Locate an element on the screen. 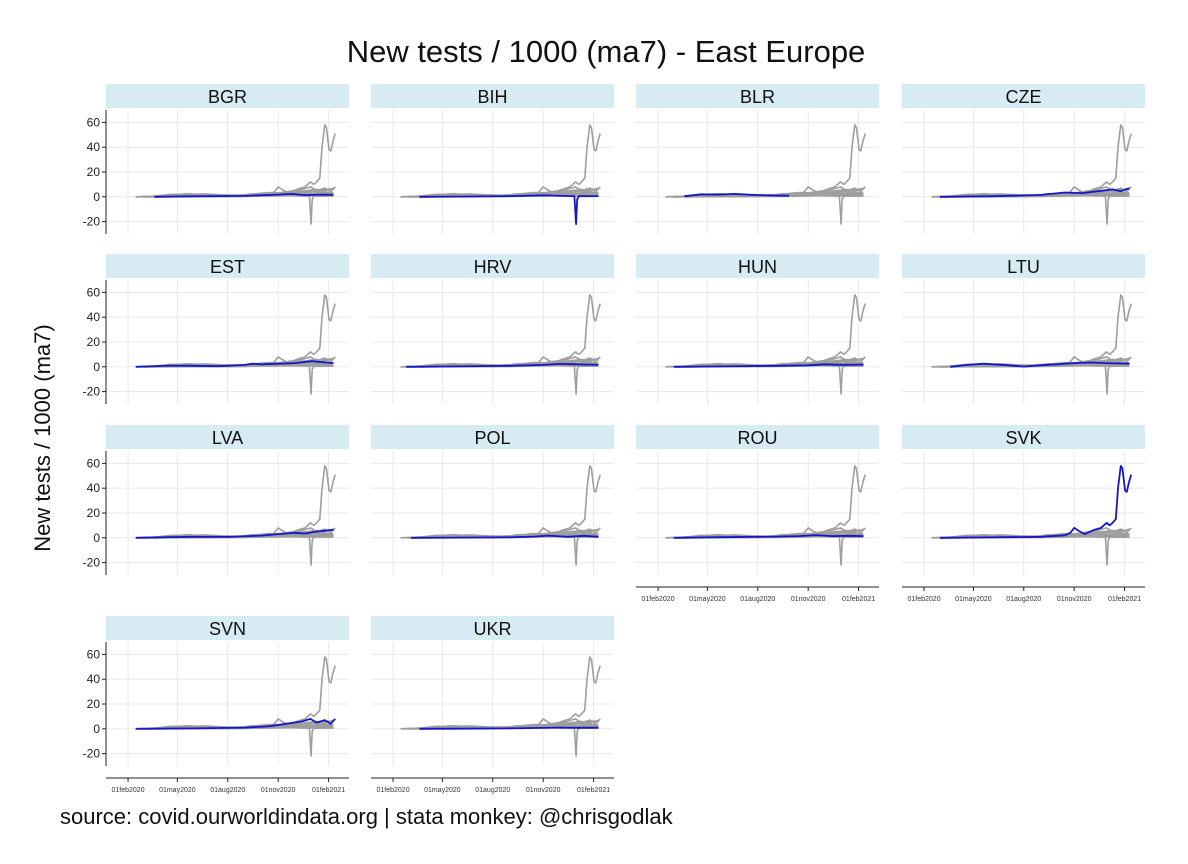  series-line-blr is located at coordinates (737, 195).